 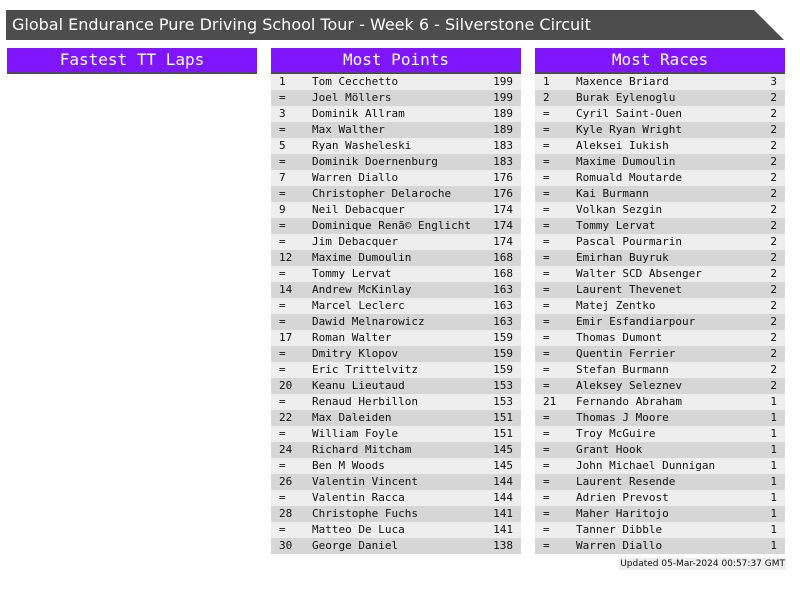 What do you see at coordinates (622, 257) in the screenshot?
I see `driver-name: Emirhan Buyruk` at bounding box center [622, 257].